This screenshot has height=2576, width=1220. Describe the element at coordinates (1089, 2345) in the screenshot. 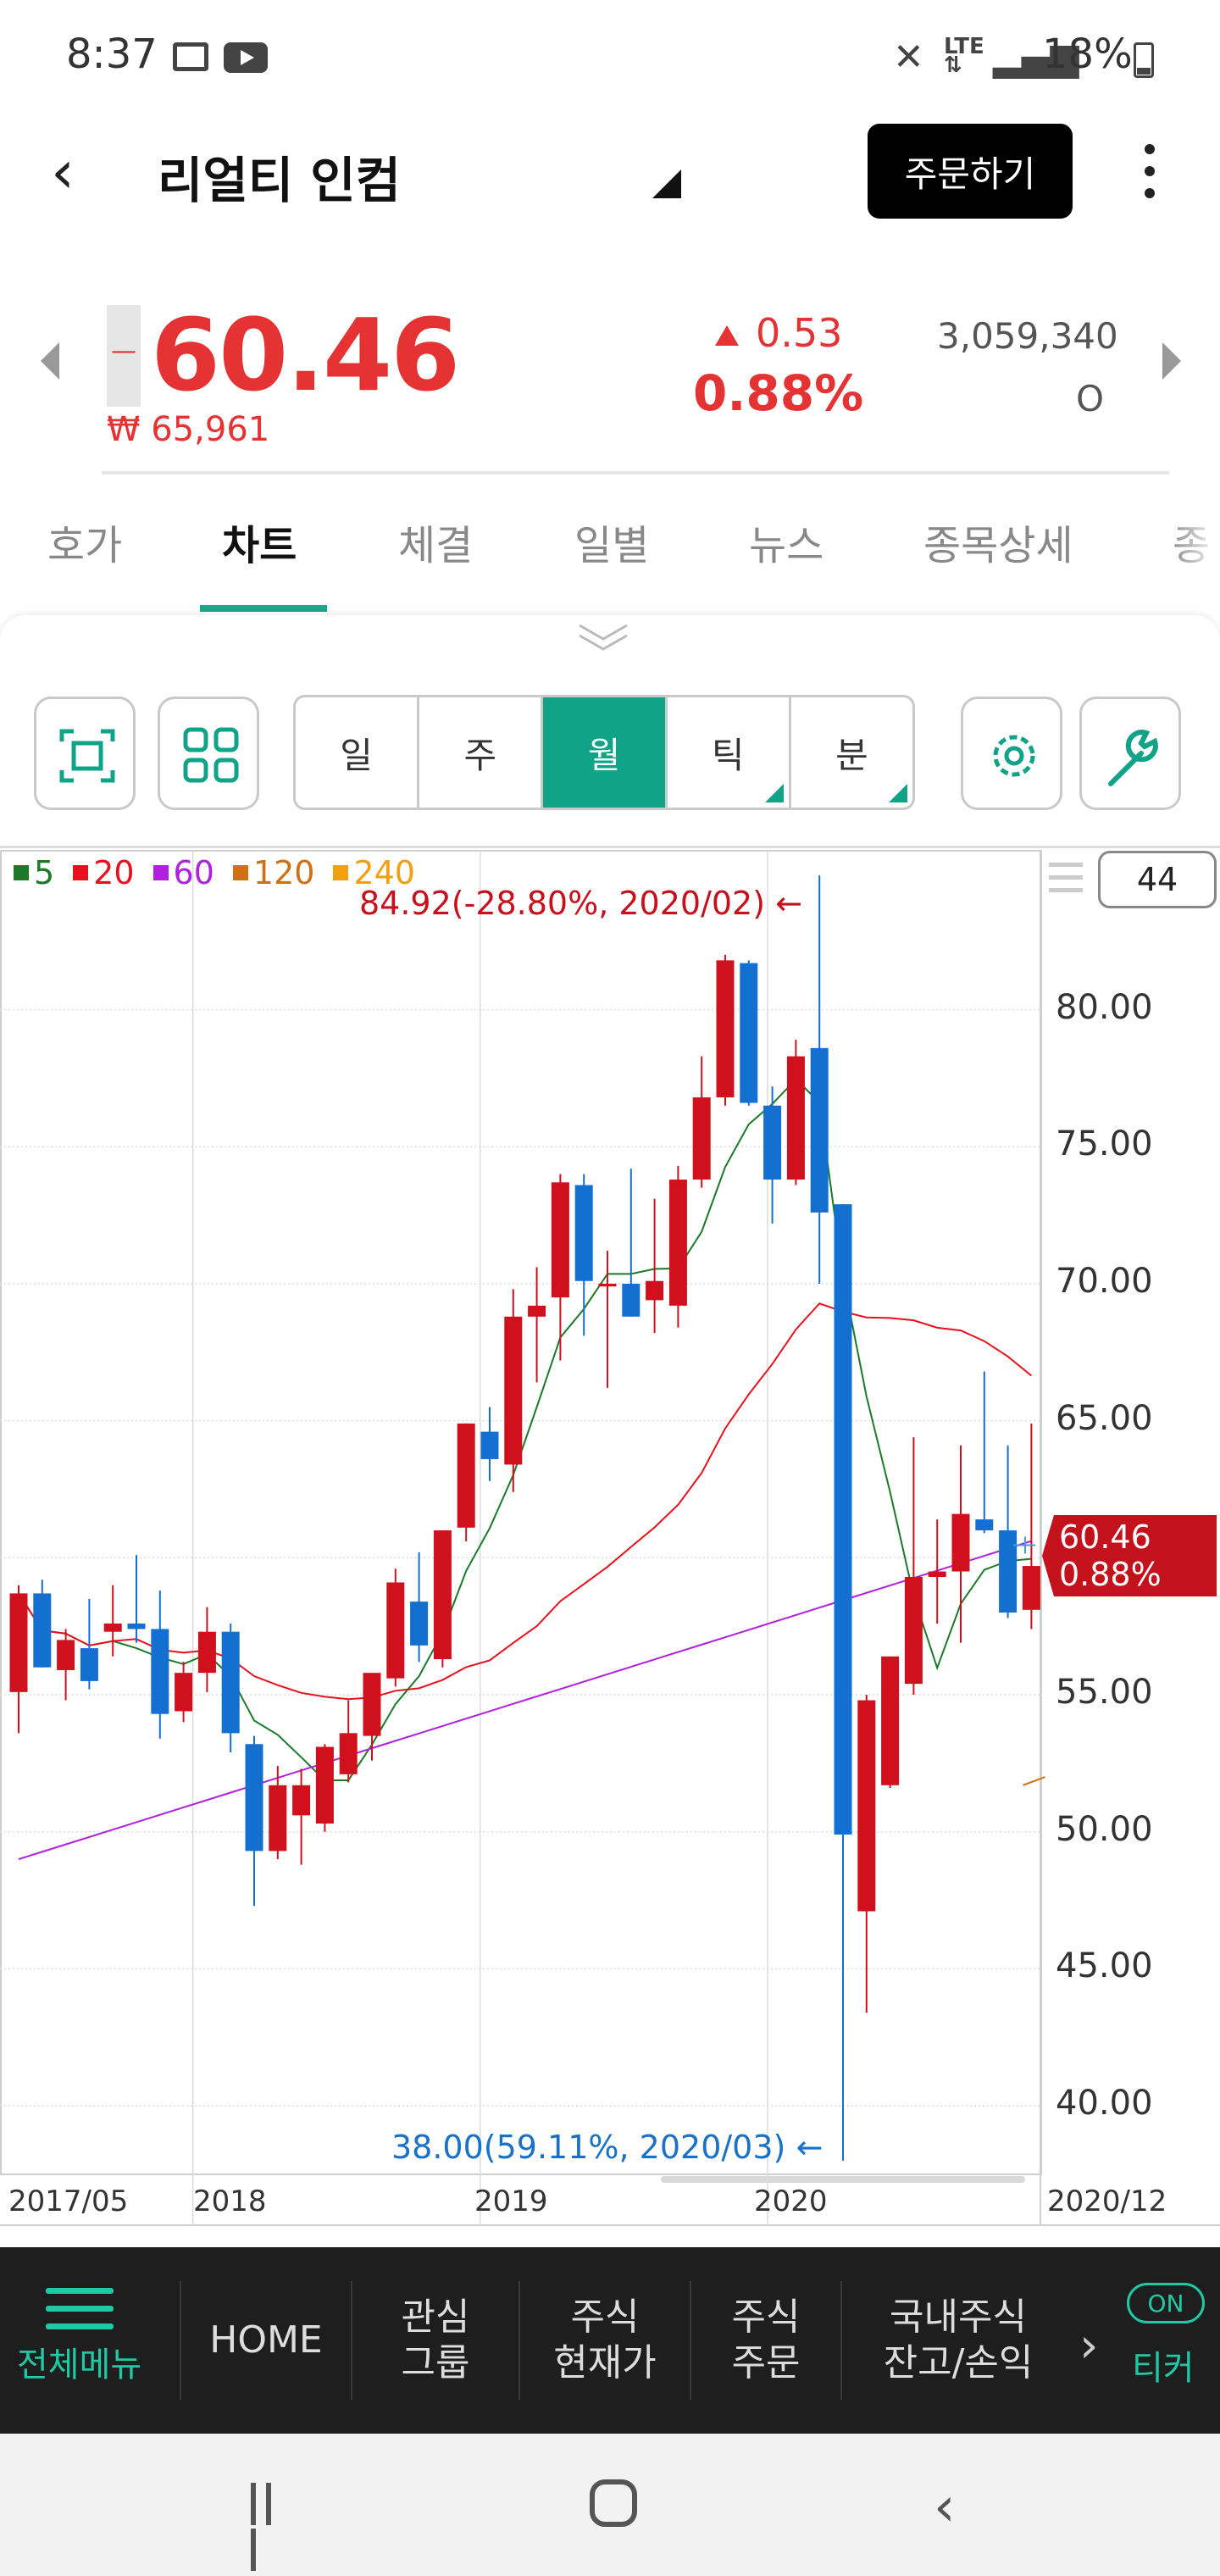

I see `chevron-right-icon: ›` at that location.